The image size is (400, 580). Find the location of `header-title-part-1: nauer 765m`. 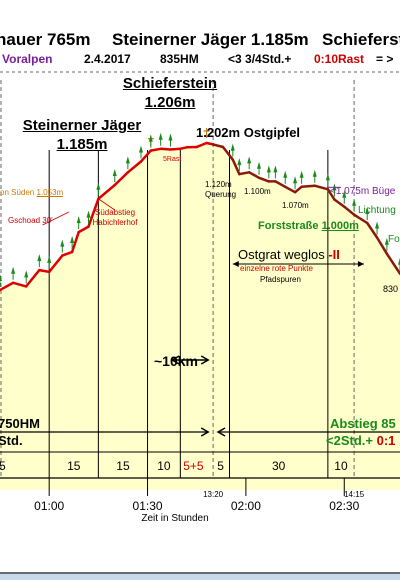

header-title-part-1: nauer 765m is located at coordinates (45, 39).